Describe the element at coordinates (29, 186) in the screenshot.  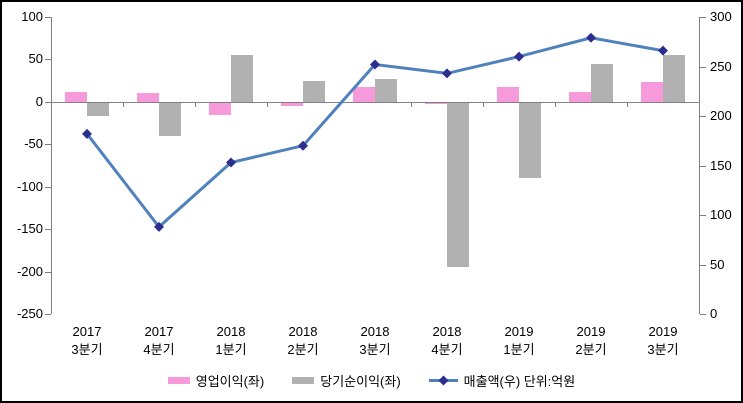
I see `left-axis-tick-label: -100` at that location.